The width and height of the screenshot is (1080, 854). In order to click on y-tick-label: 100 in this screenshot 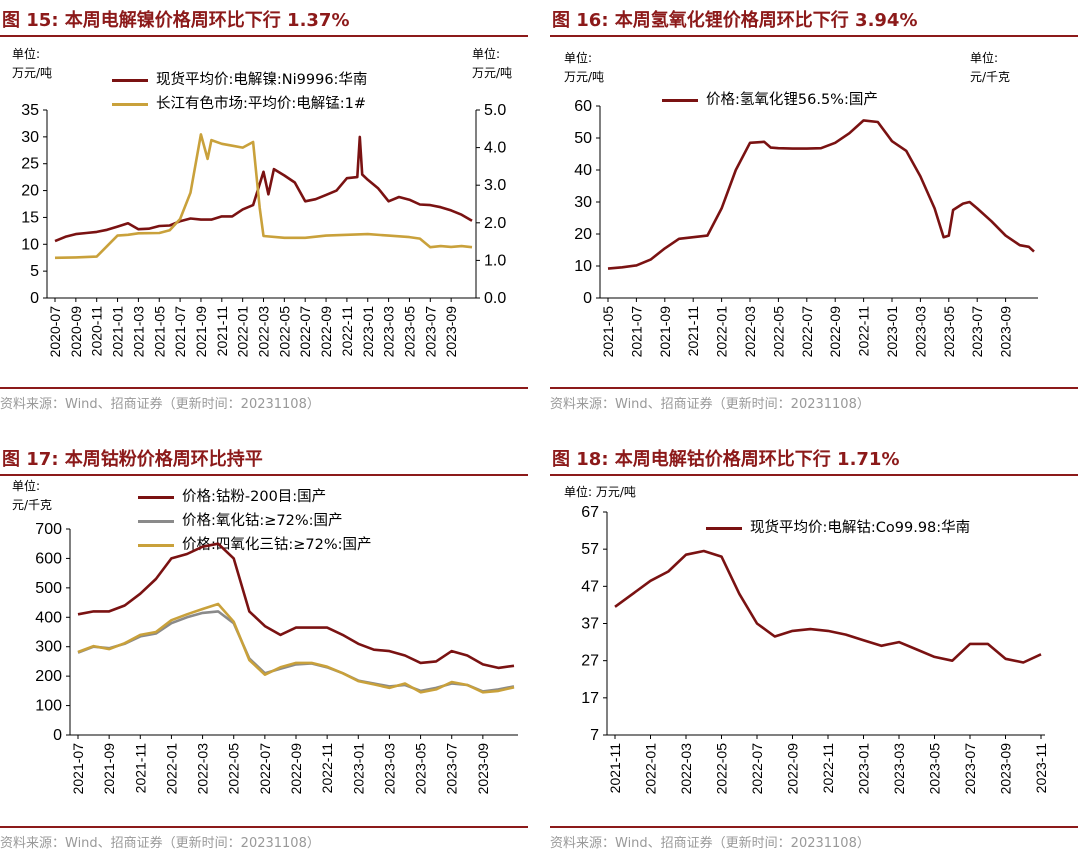, I will do `click(48, 706)`.